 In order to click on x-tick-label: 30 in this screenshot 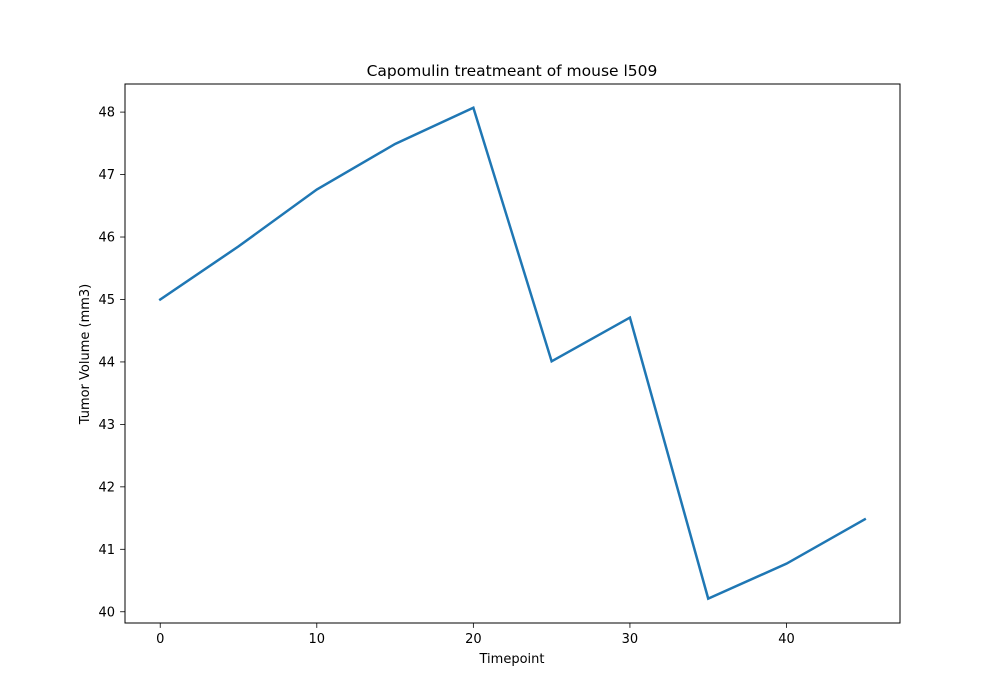, I will do `click(630, 639)`.